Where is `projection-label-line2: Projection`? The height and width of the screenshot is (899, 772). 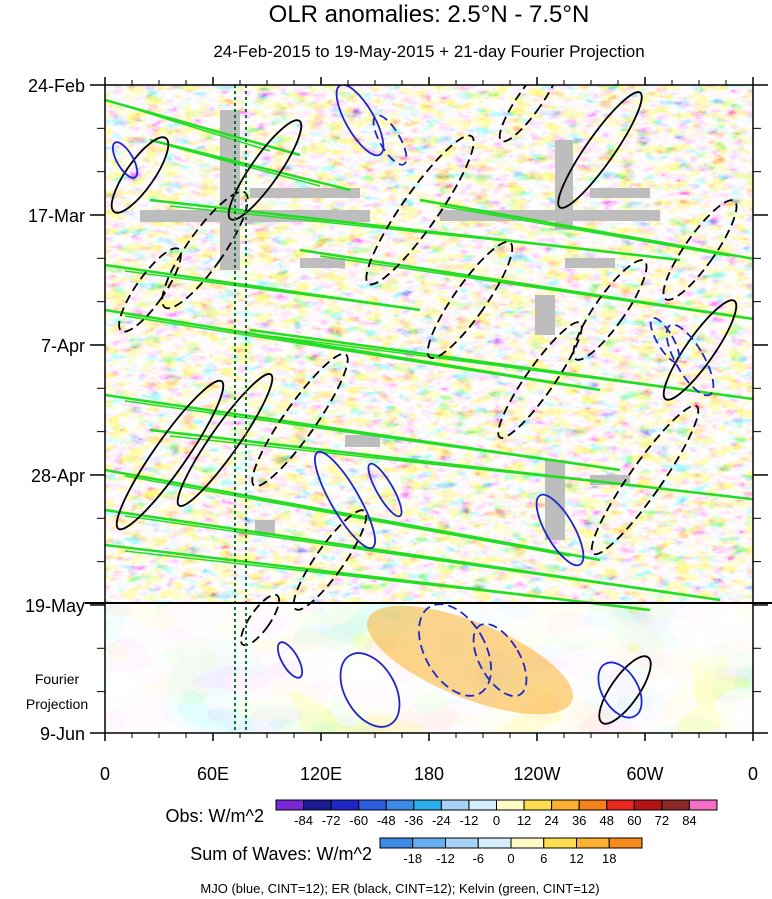 projection-label-line2: Projection is located at coordinates (57, 704).